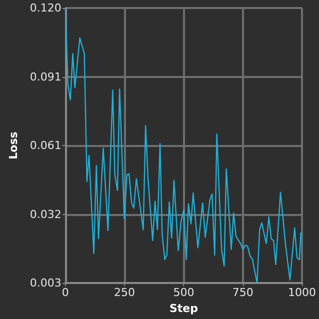 The height and width of the screenshot is (319, 319). I want to click on x-axis-title: Step, so click(183, 308).